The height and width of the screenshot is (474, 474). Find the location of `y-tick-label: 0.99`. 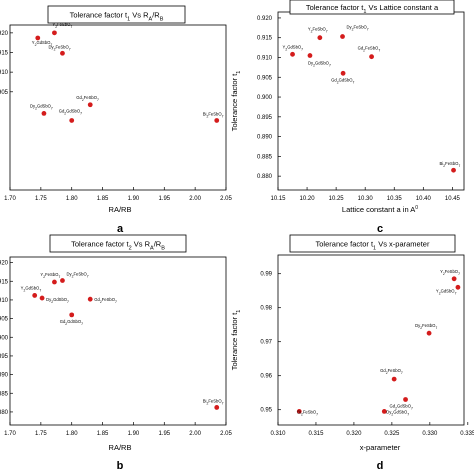

y-tick-label: 0.99 is located at coordinates (266, 275).